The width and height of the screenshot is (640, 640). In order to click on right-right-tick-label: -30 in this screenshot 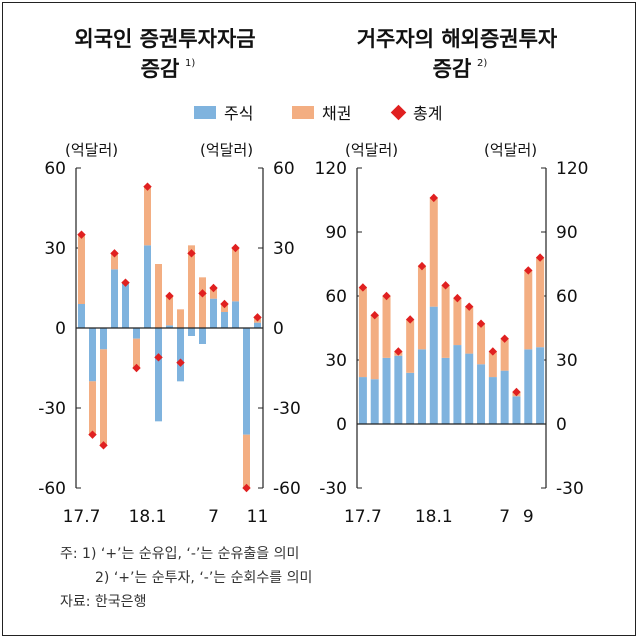, I will do `click(570, 489)`.